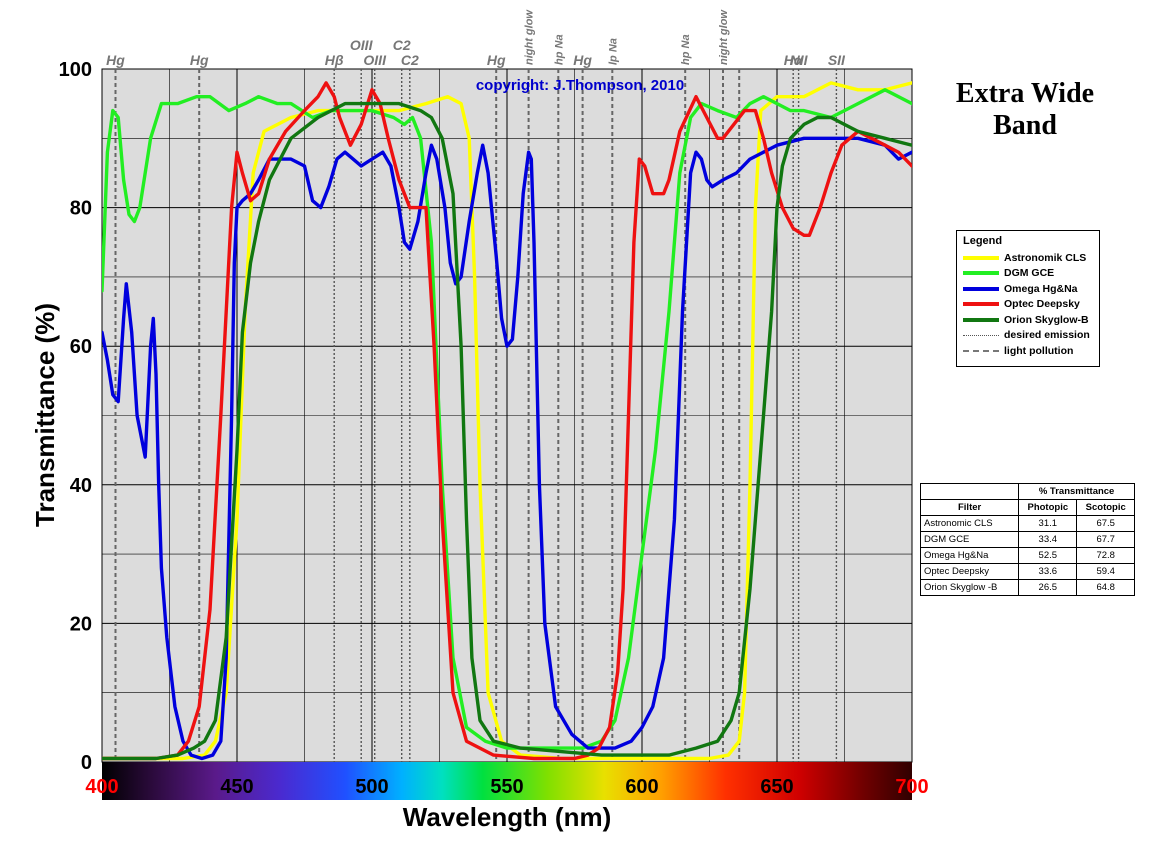 The height and width of the screenshot is (862, 1169). Describe the element at coordinates (1048, 539) in the screenshot. I see `table-cell-photopic: 33.4` at that location.